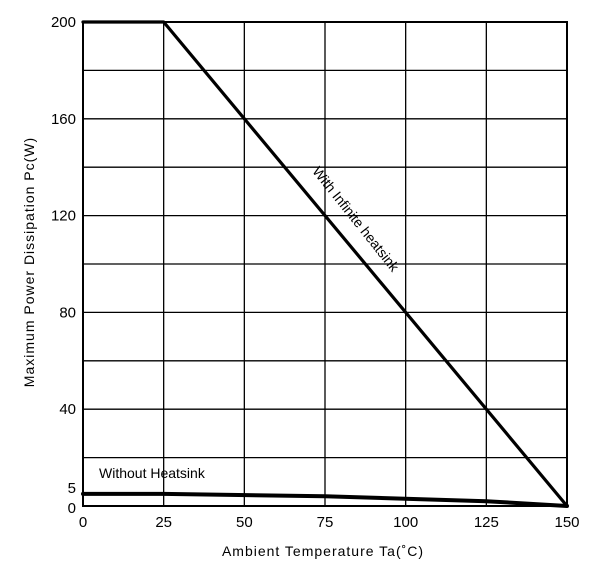 The width and height of the screenshot is (596, 569). What do you see at coordinates (72, 508) in the screenshot?
I see `y-tick-label: 0` at bounding box center [72, 508].